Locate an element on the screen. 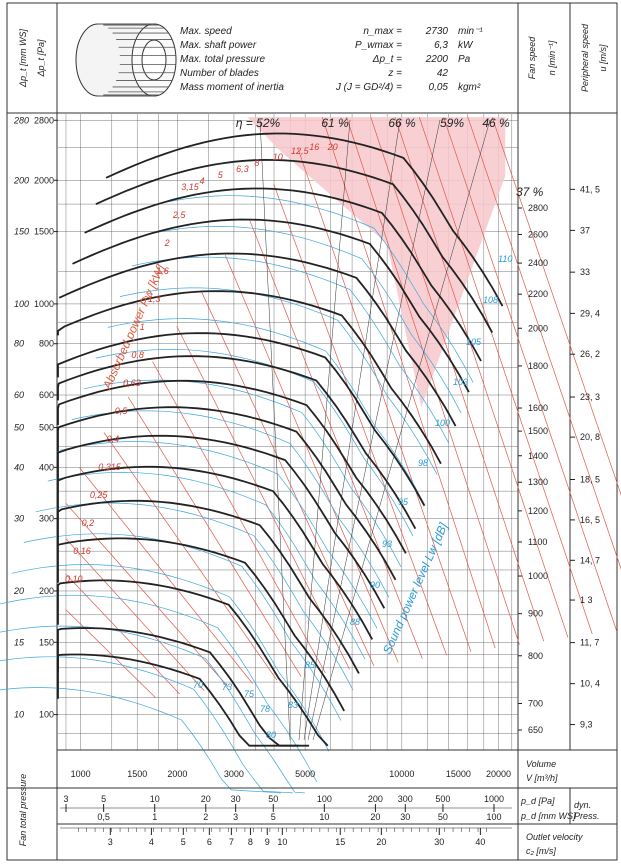 The image size is (621, 864). dyn-small-tick-label: 1 is located at coordinates (154, 817).